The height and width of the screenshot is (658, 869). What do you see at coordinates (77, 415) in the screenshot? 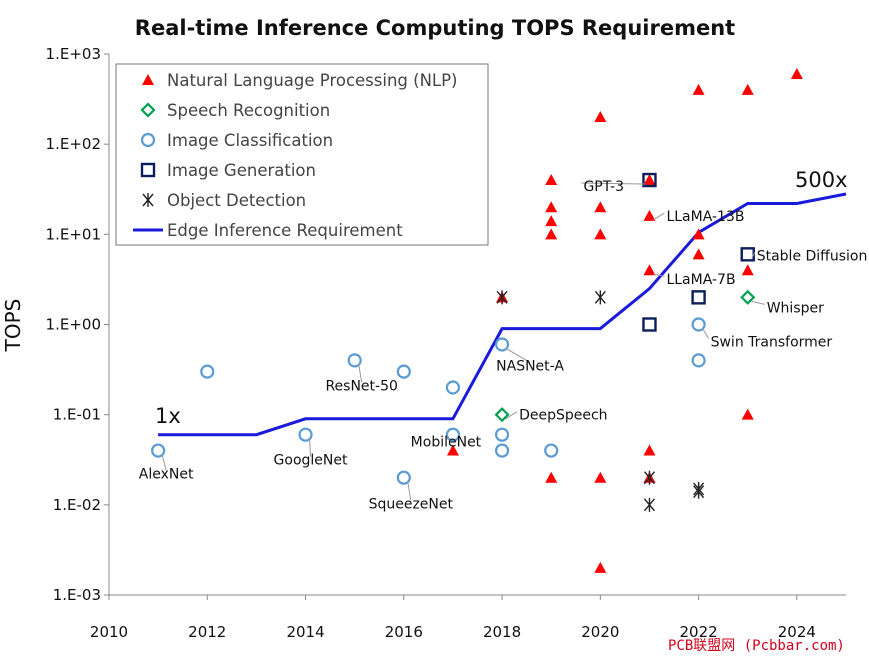
I see `y-tick-label: 1.E-01` at bounding box center [77, 415].